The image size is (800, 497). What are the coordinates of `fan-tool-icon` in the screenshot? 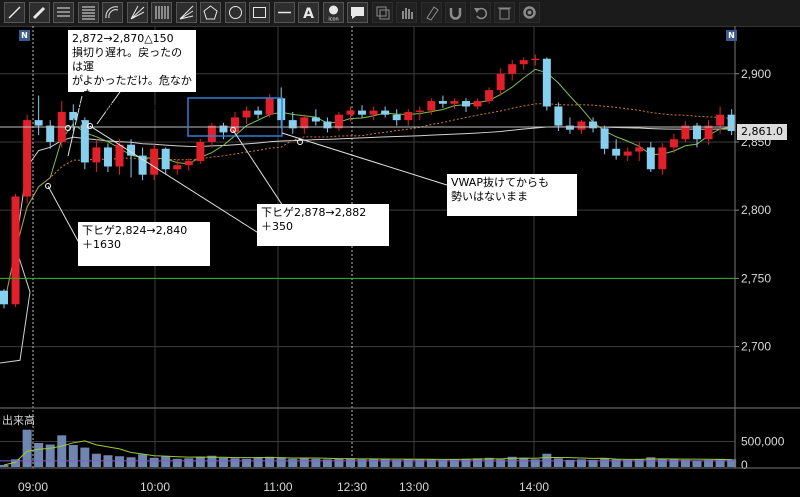 It's located at (186, 12).